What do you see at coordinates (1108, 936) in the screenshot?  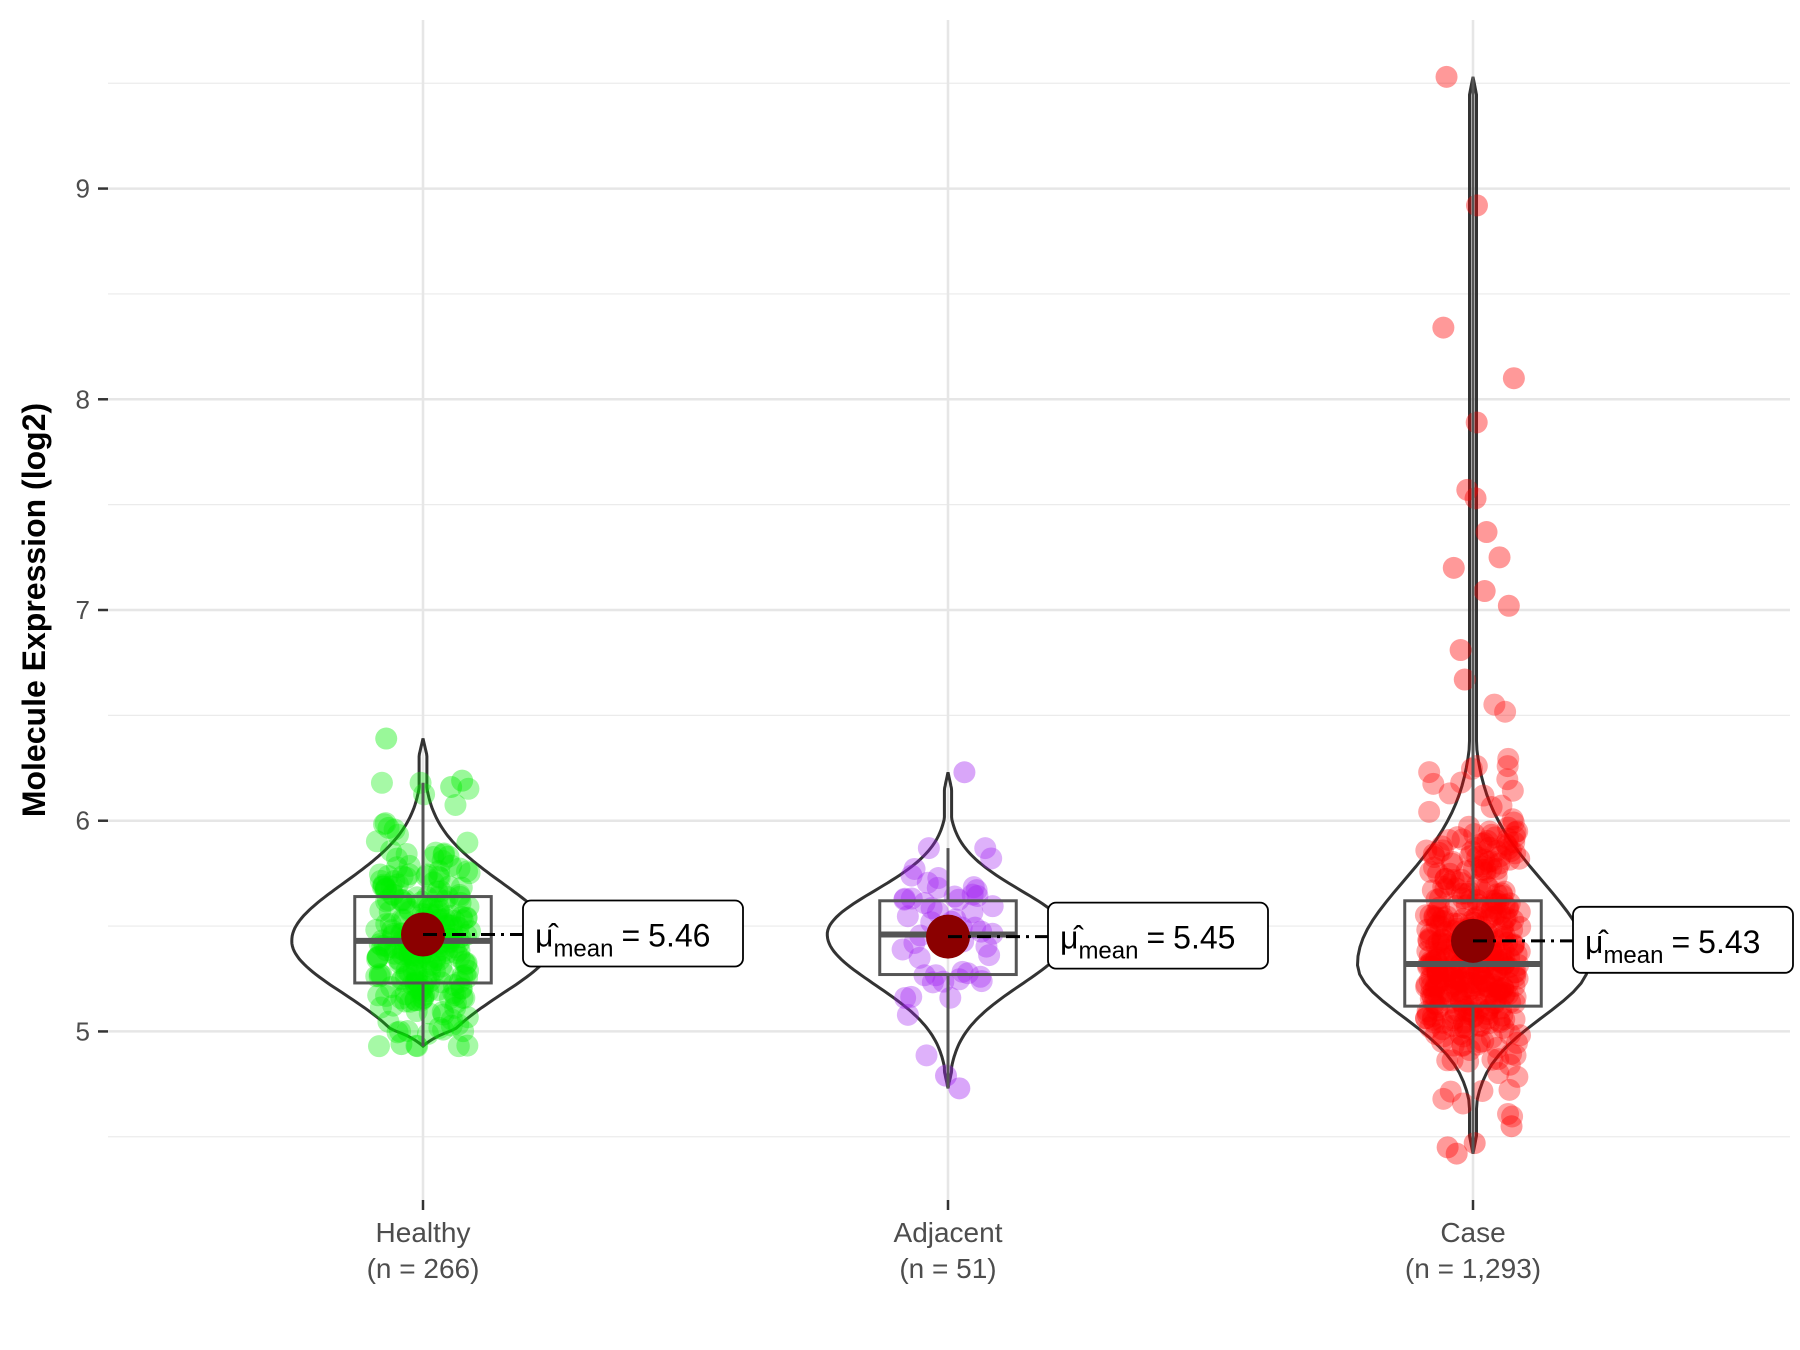 I see `mean-annotations: μ̂mean = 5.46 μ̂mean = 5.45 μ̂mean = 5.43` at bounding box center [1108, 936].